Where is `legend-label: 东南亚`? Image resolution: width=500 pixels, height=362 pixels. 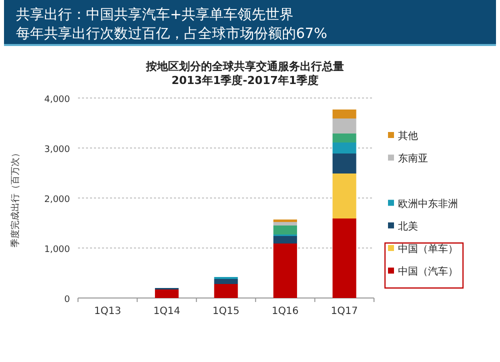
legend-label: 东南亚 is located at coordinates (413, 158).